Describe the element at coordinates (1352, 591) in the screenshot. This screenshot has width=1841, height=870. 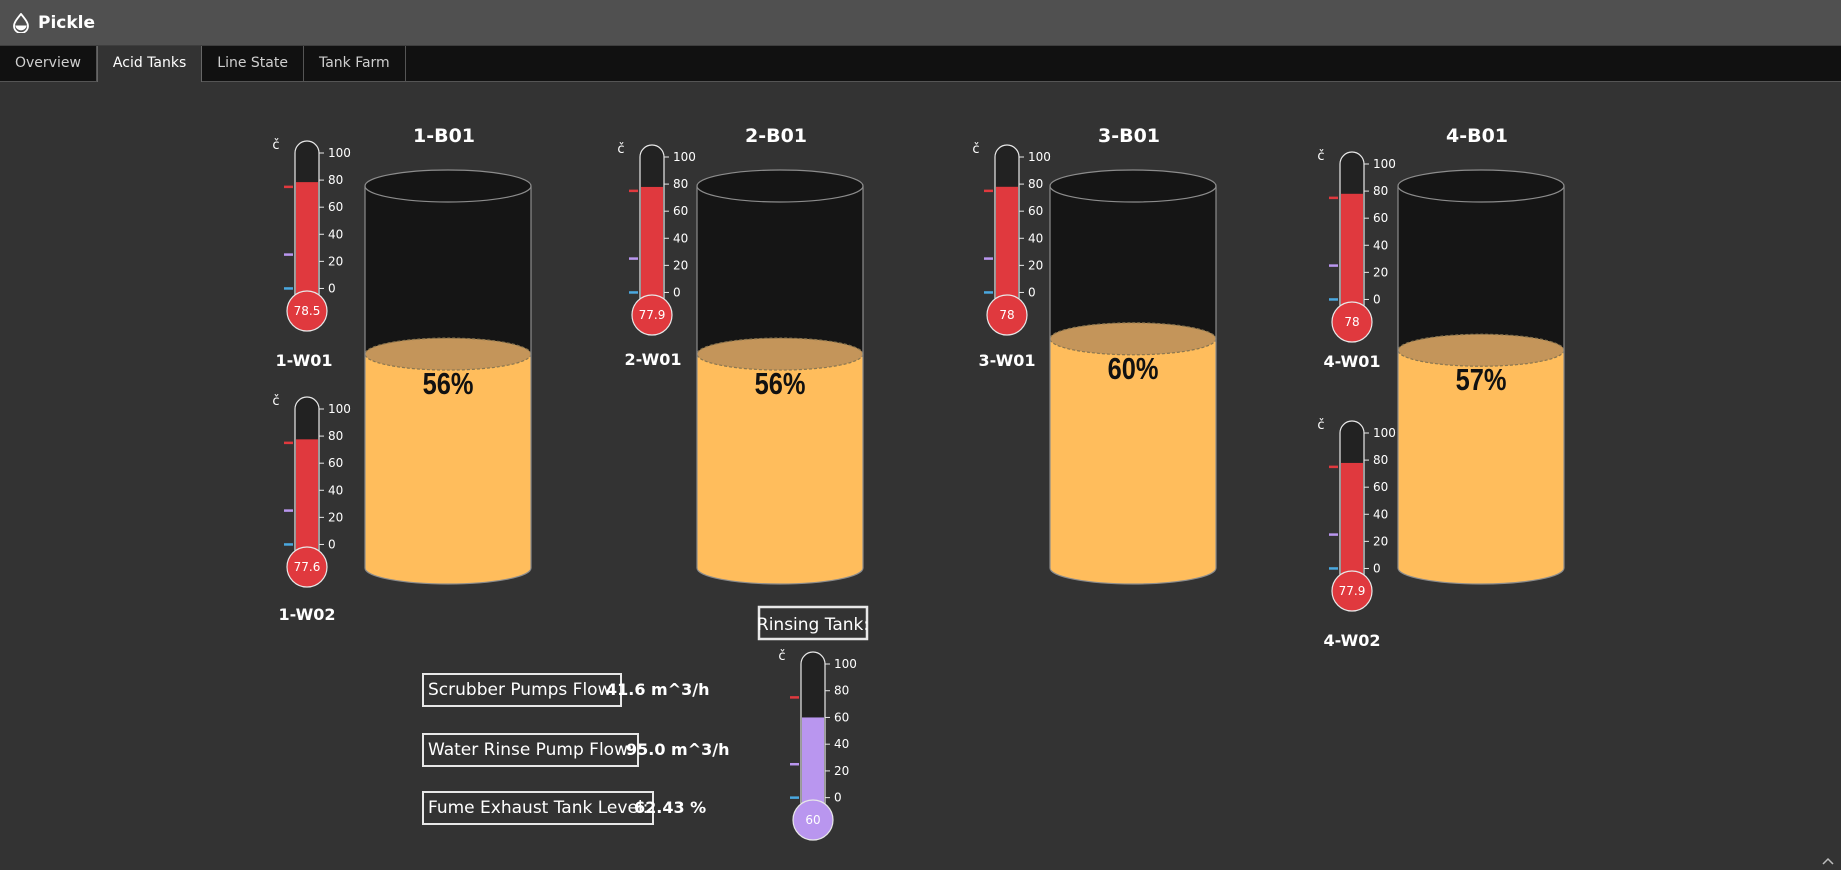
I see `thermometer-value: 77.9` at that location.